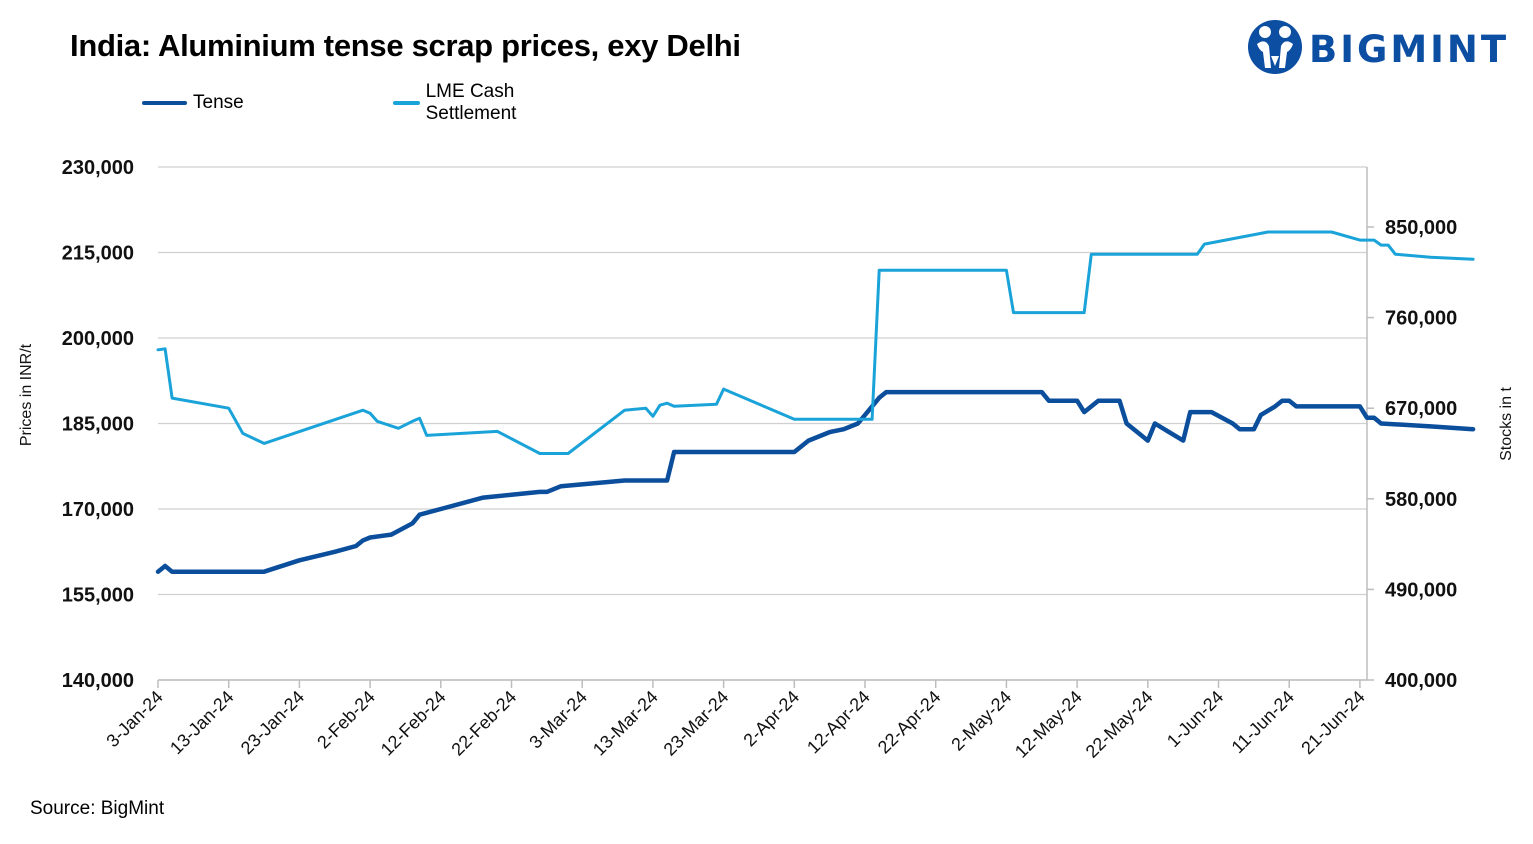 The image size is (1533, 844). I want to click on source-note: Source: BigMint, so click(97, 808).